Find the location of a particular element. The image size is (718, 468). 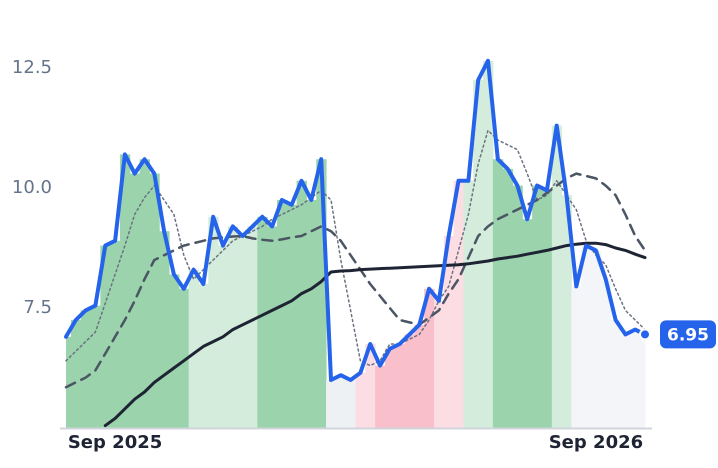

x-tick-label: Sep 2026 is located at coordinates (596, 442).